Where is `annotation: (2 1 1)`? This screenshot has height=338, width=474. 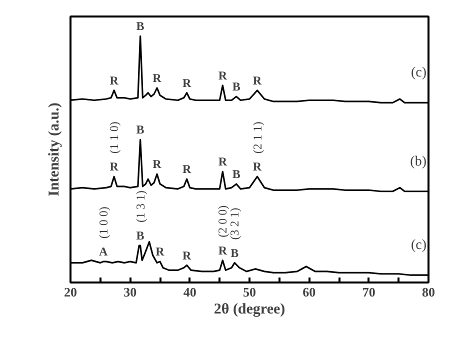
annotation: (2 1 1) is located at coordinates (257, 138).